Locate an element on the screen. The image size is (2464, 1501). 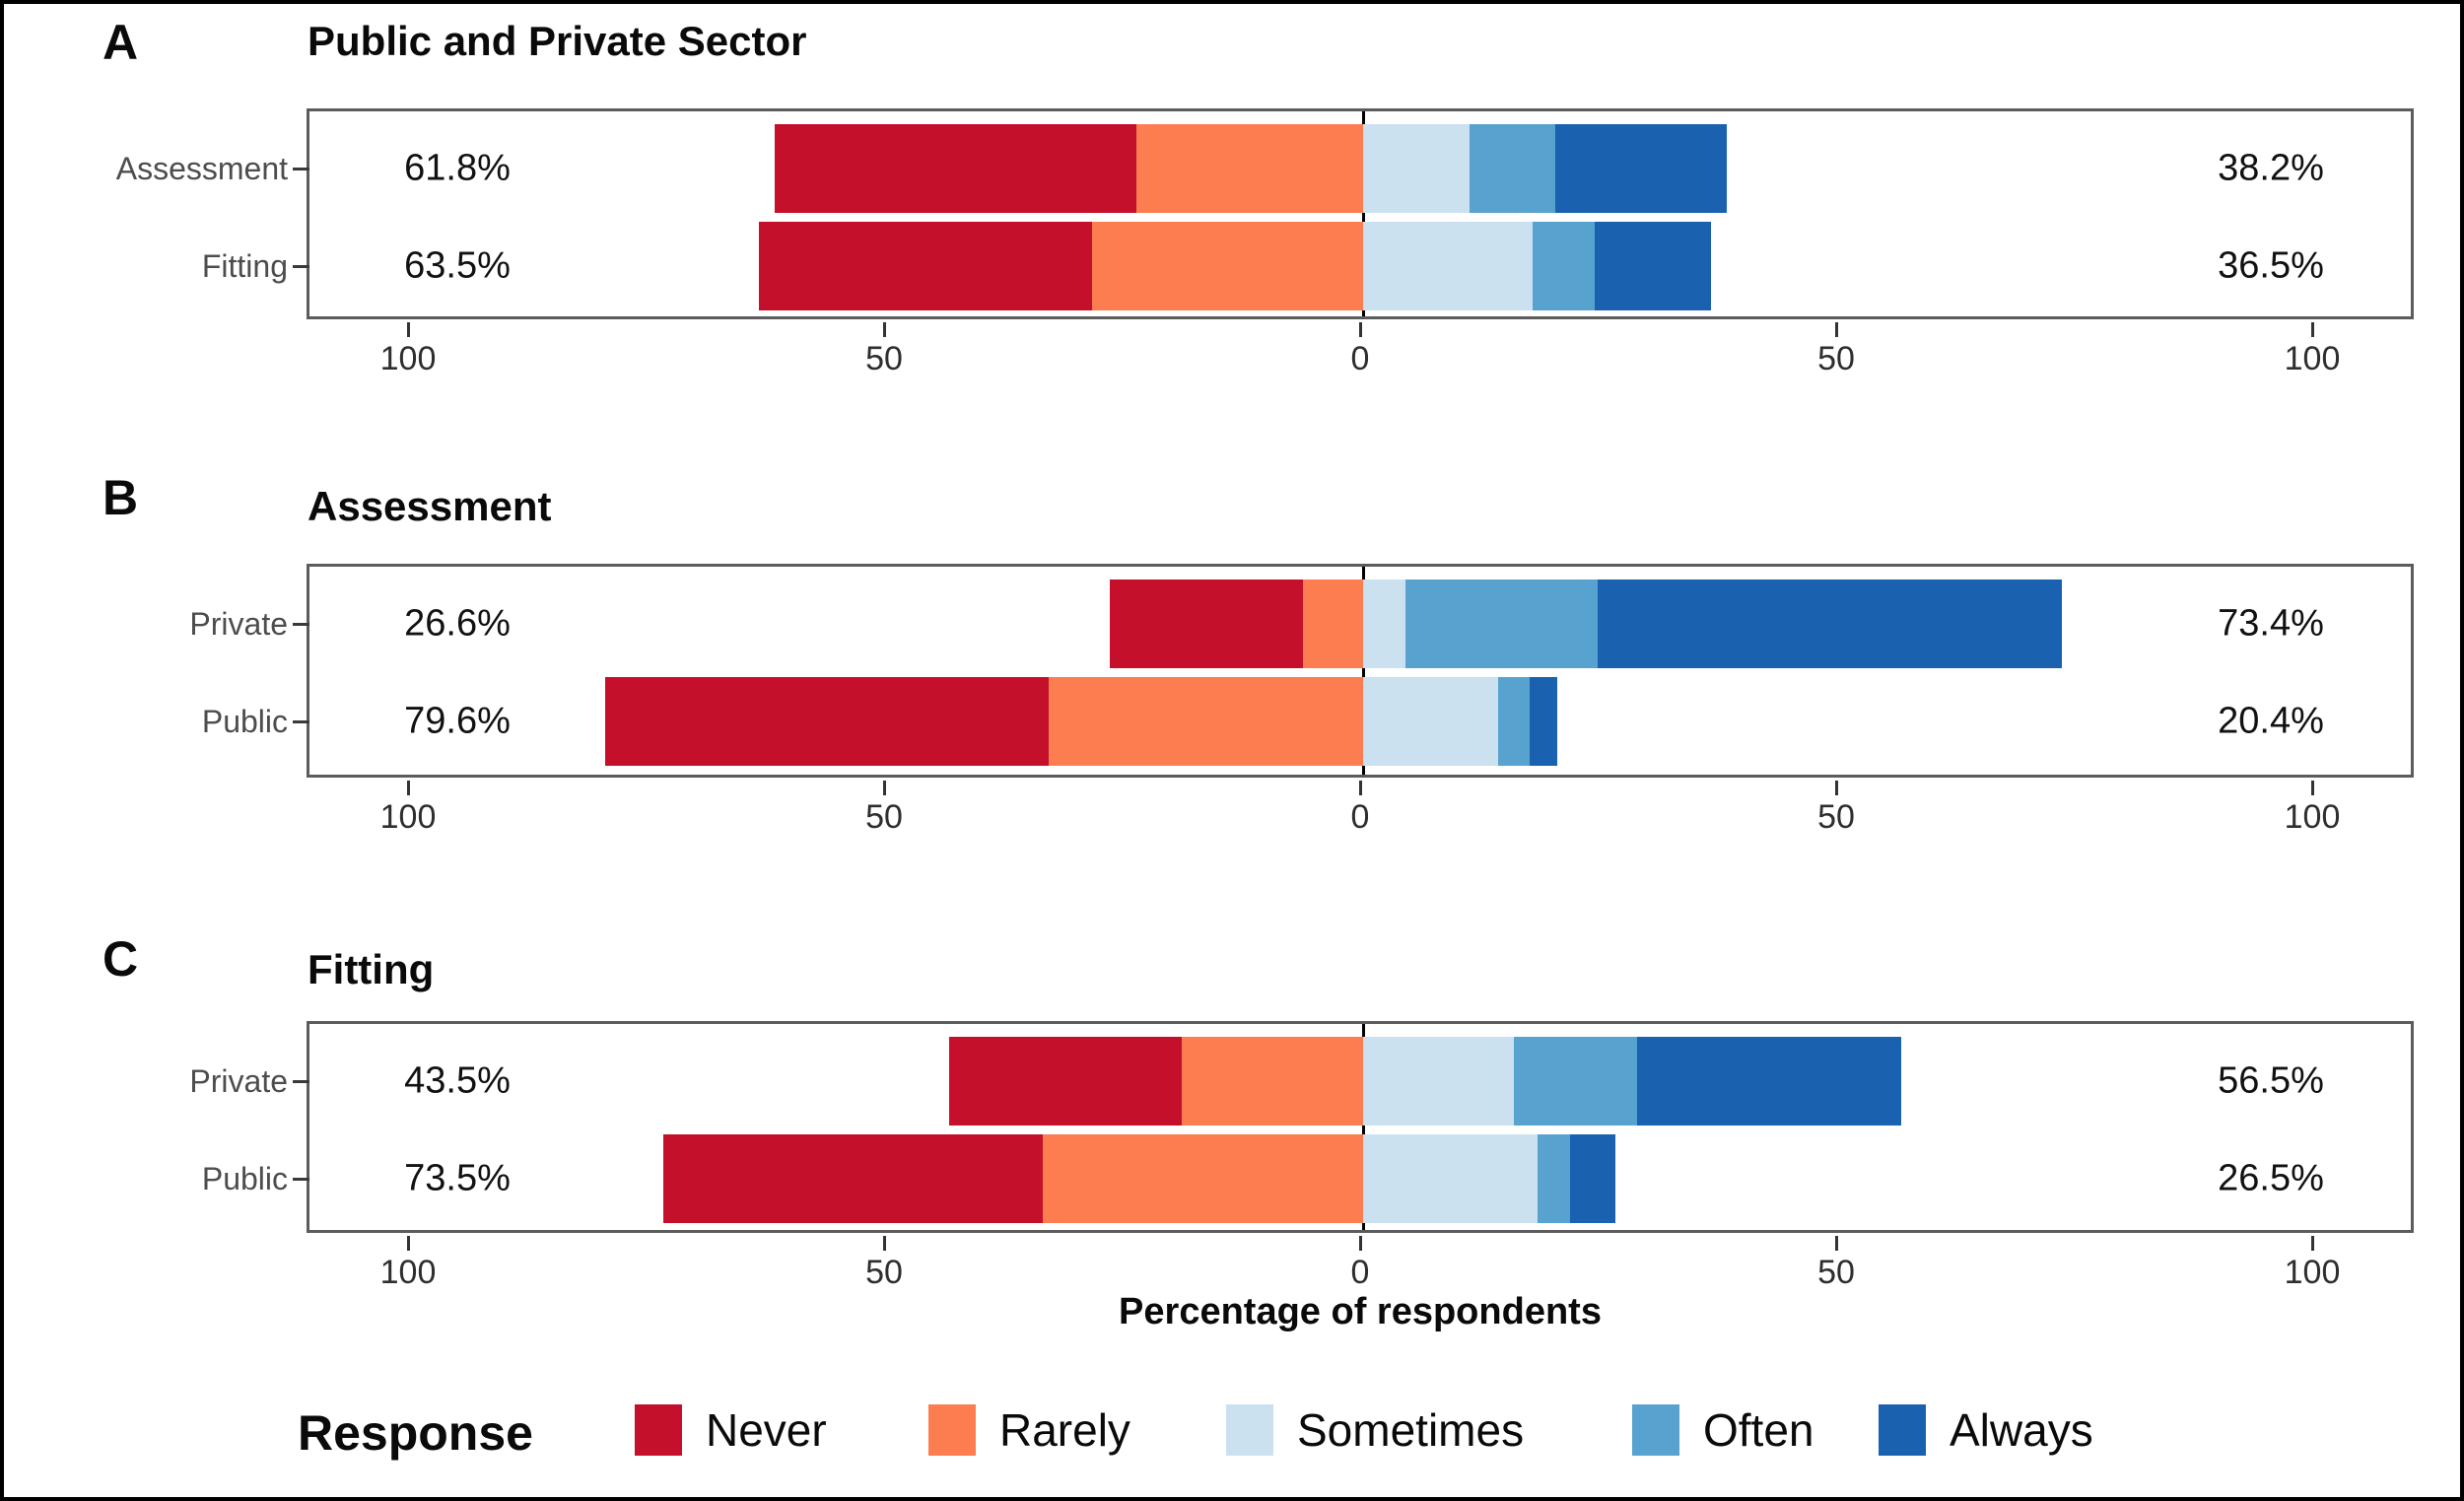
panel-letter-b: B is located at coordinates (121, 497).